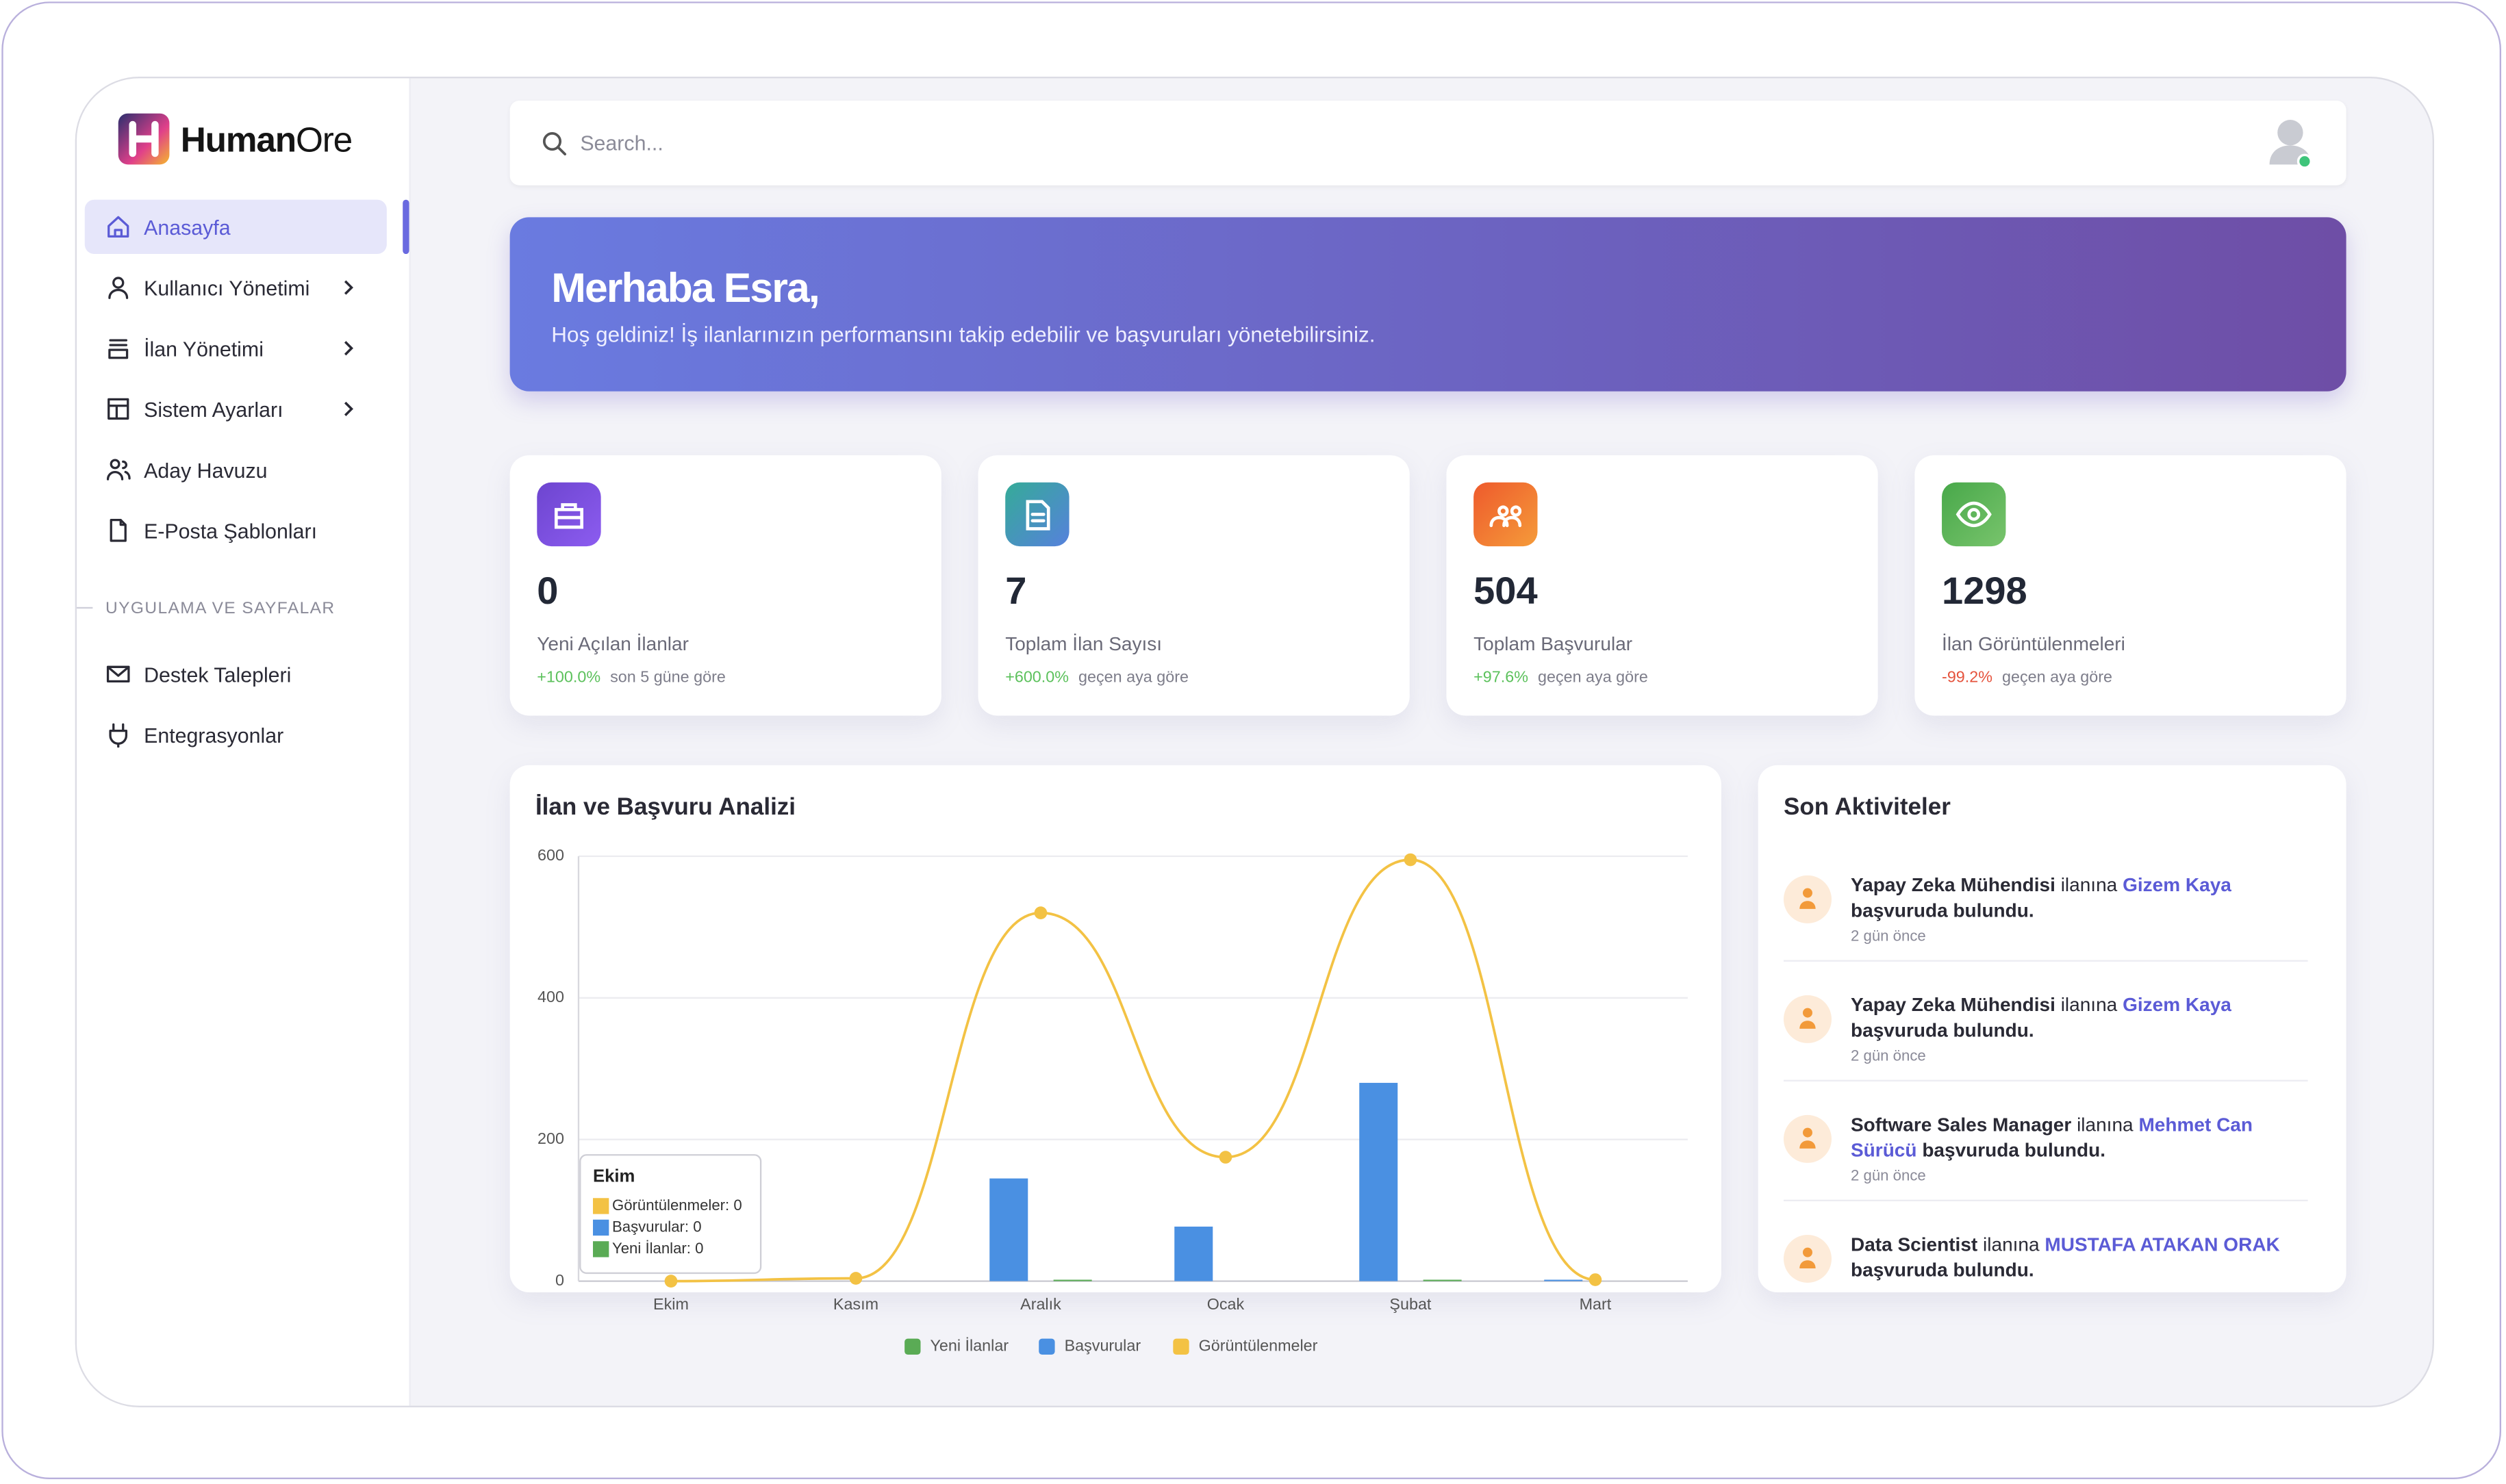 Image resolution: width=2506 pixels, height=1484 pixels. What do you see at coordinates (324, 140) in the screenshot?
I see `logo-light: Ore` at bounding box center [324, 140].